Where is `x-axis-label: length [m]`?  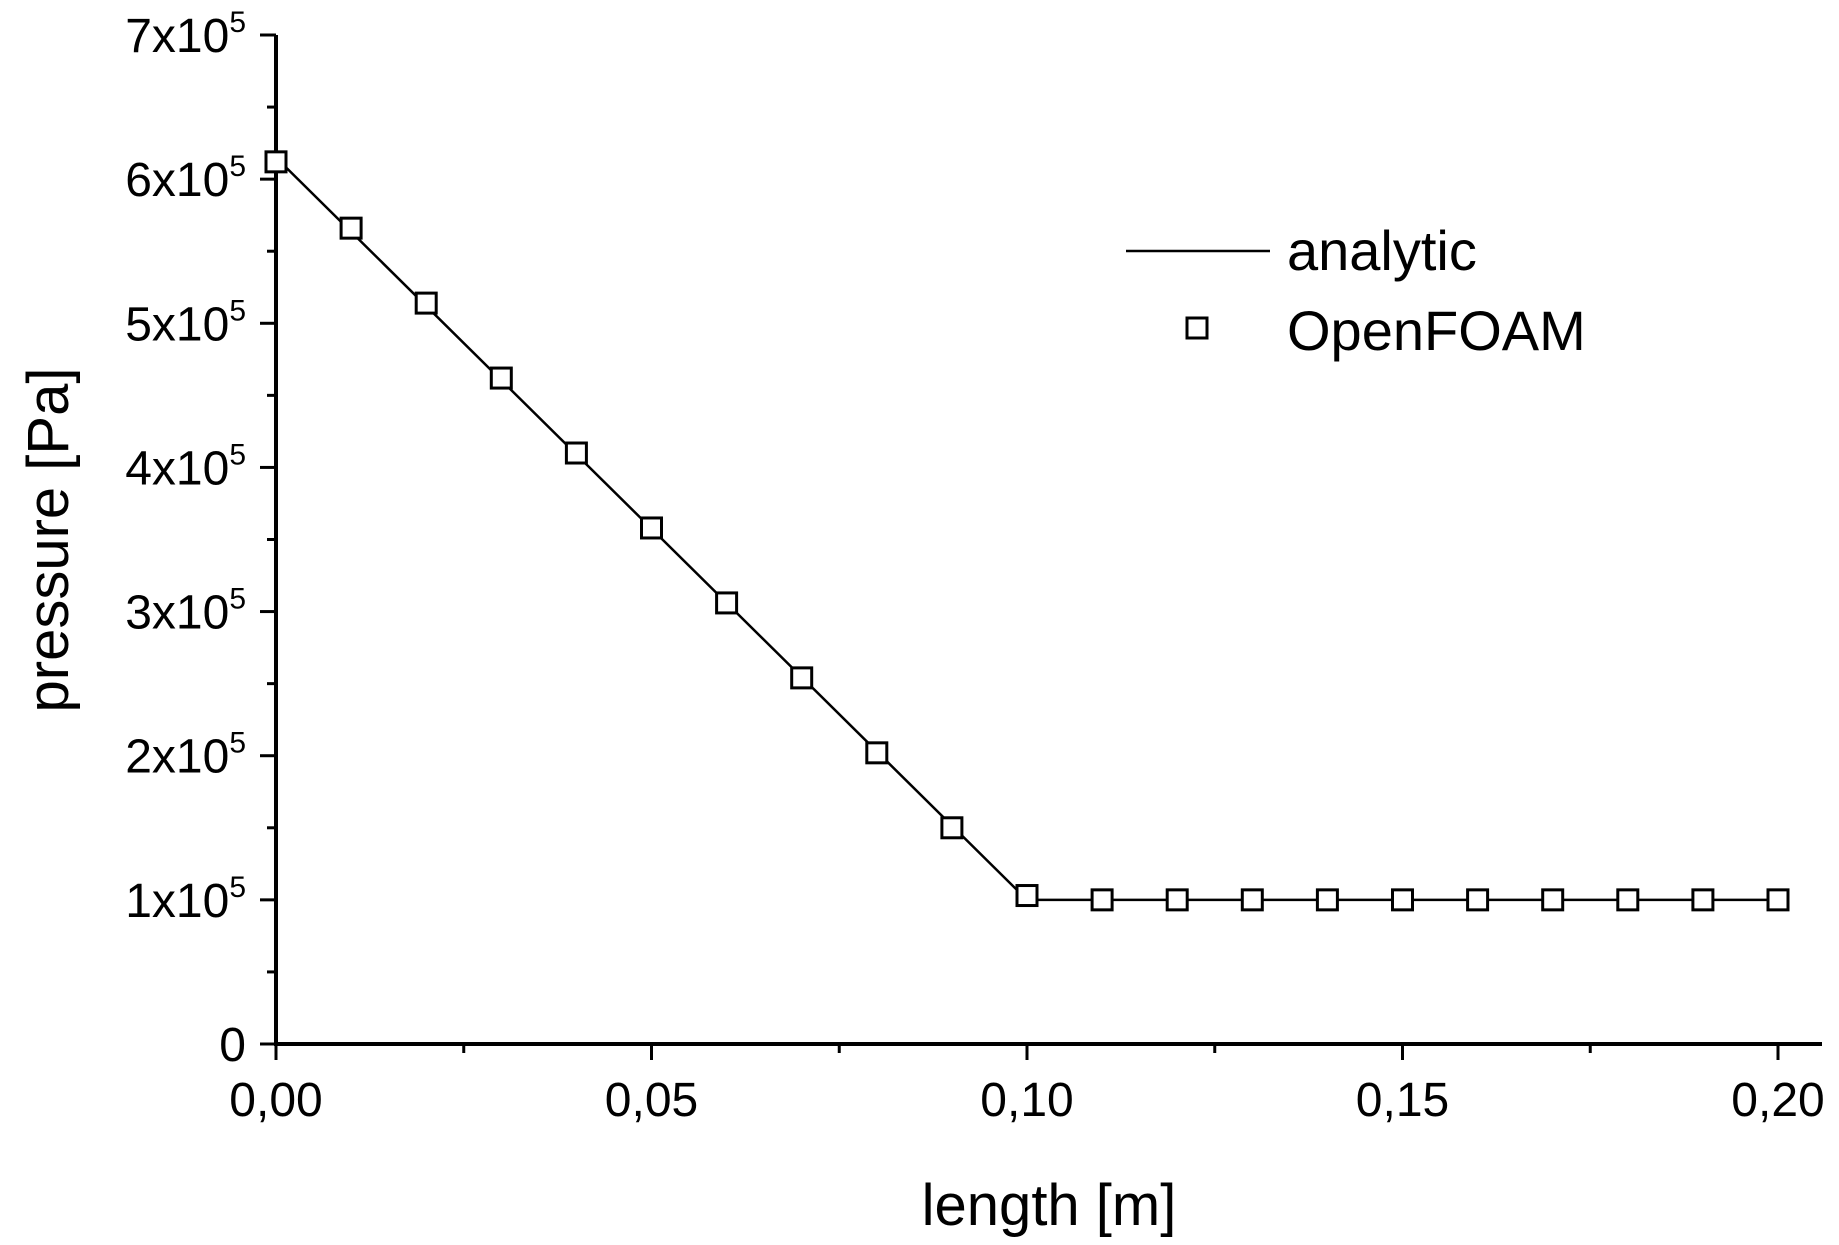 x-axis-label: length [m] is located at coordinates (1049, 1205).